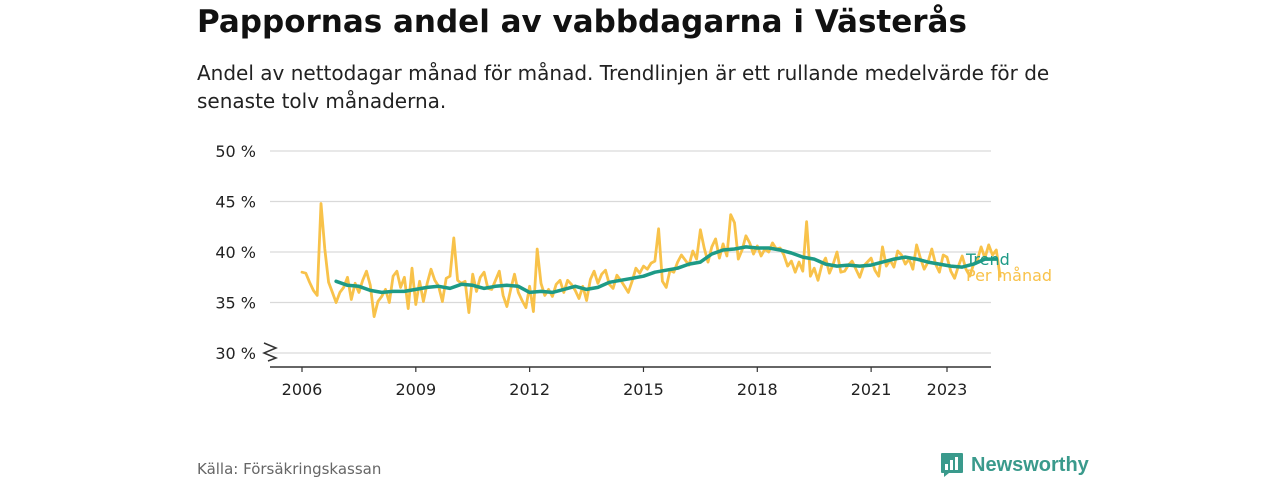 This screenshot has height=480, width=1280. I want to click on x-axis: 2006 2009 2012 2015 2018 2021 2023, so click(630, 382).